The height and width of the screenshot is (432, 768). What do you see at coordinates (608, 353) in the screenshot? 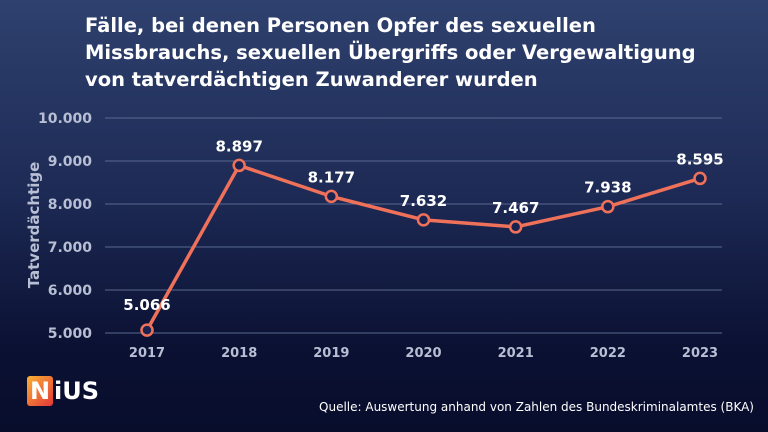
I see `x-tick-label: 2022` at bounding box center [608, 353].